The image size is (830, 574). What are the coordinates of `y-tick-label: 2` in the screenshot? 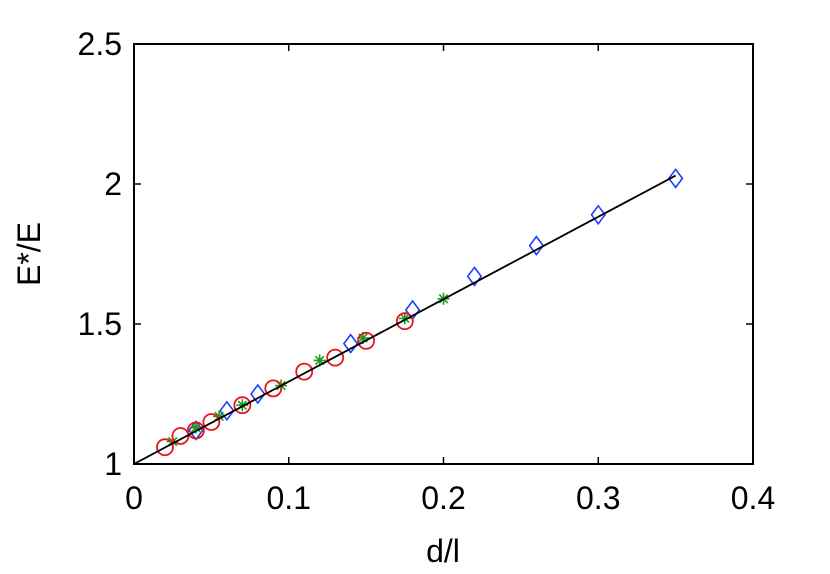 It's located at (113, 184).